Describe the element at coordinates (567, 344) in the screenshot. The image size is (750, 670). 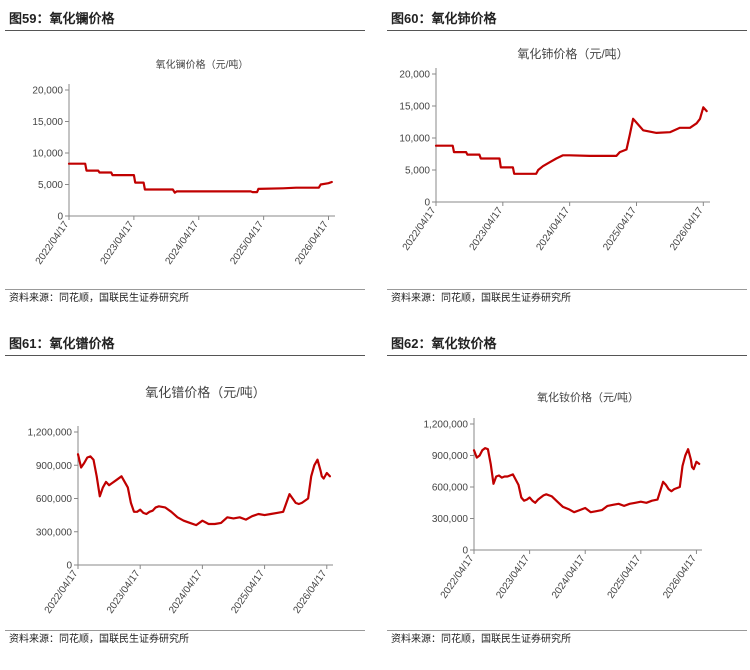
I see `figure-title: 图62：氧化钕价格` at that location.